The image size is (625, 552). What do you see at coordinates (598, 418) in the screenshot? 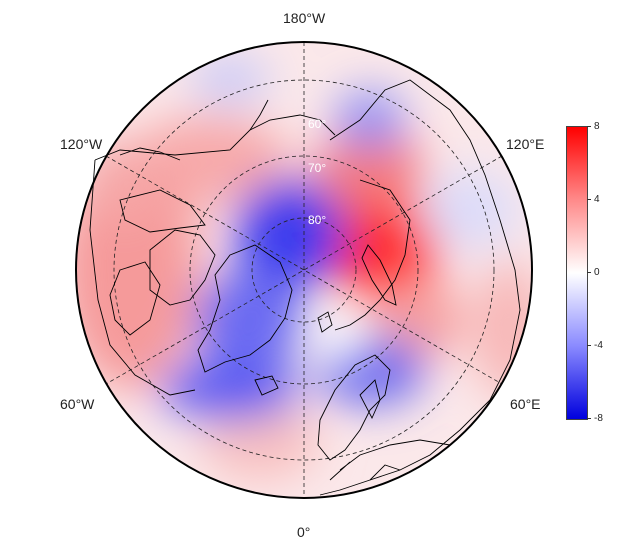
I see `colorbar-tick-minus-8: -8` at bounding box center [598, 418].